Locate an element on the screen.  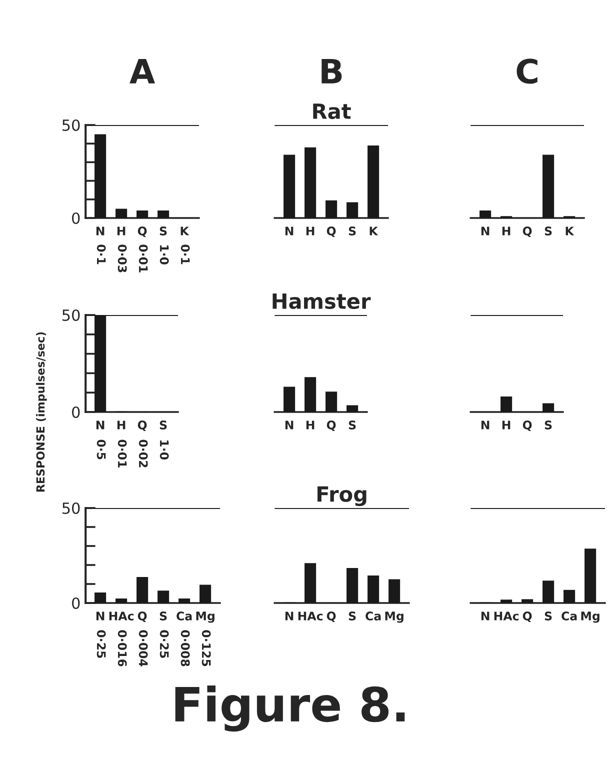
category-label: Q 0·02 is located at coordinates (143, 444).